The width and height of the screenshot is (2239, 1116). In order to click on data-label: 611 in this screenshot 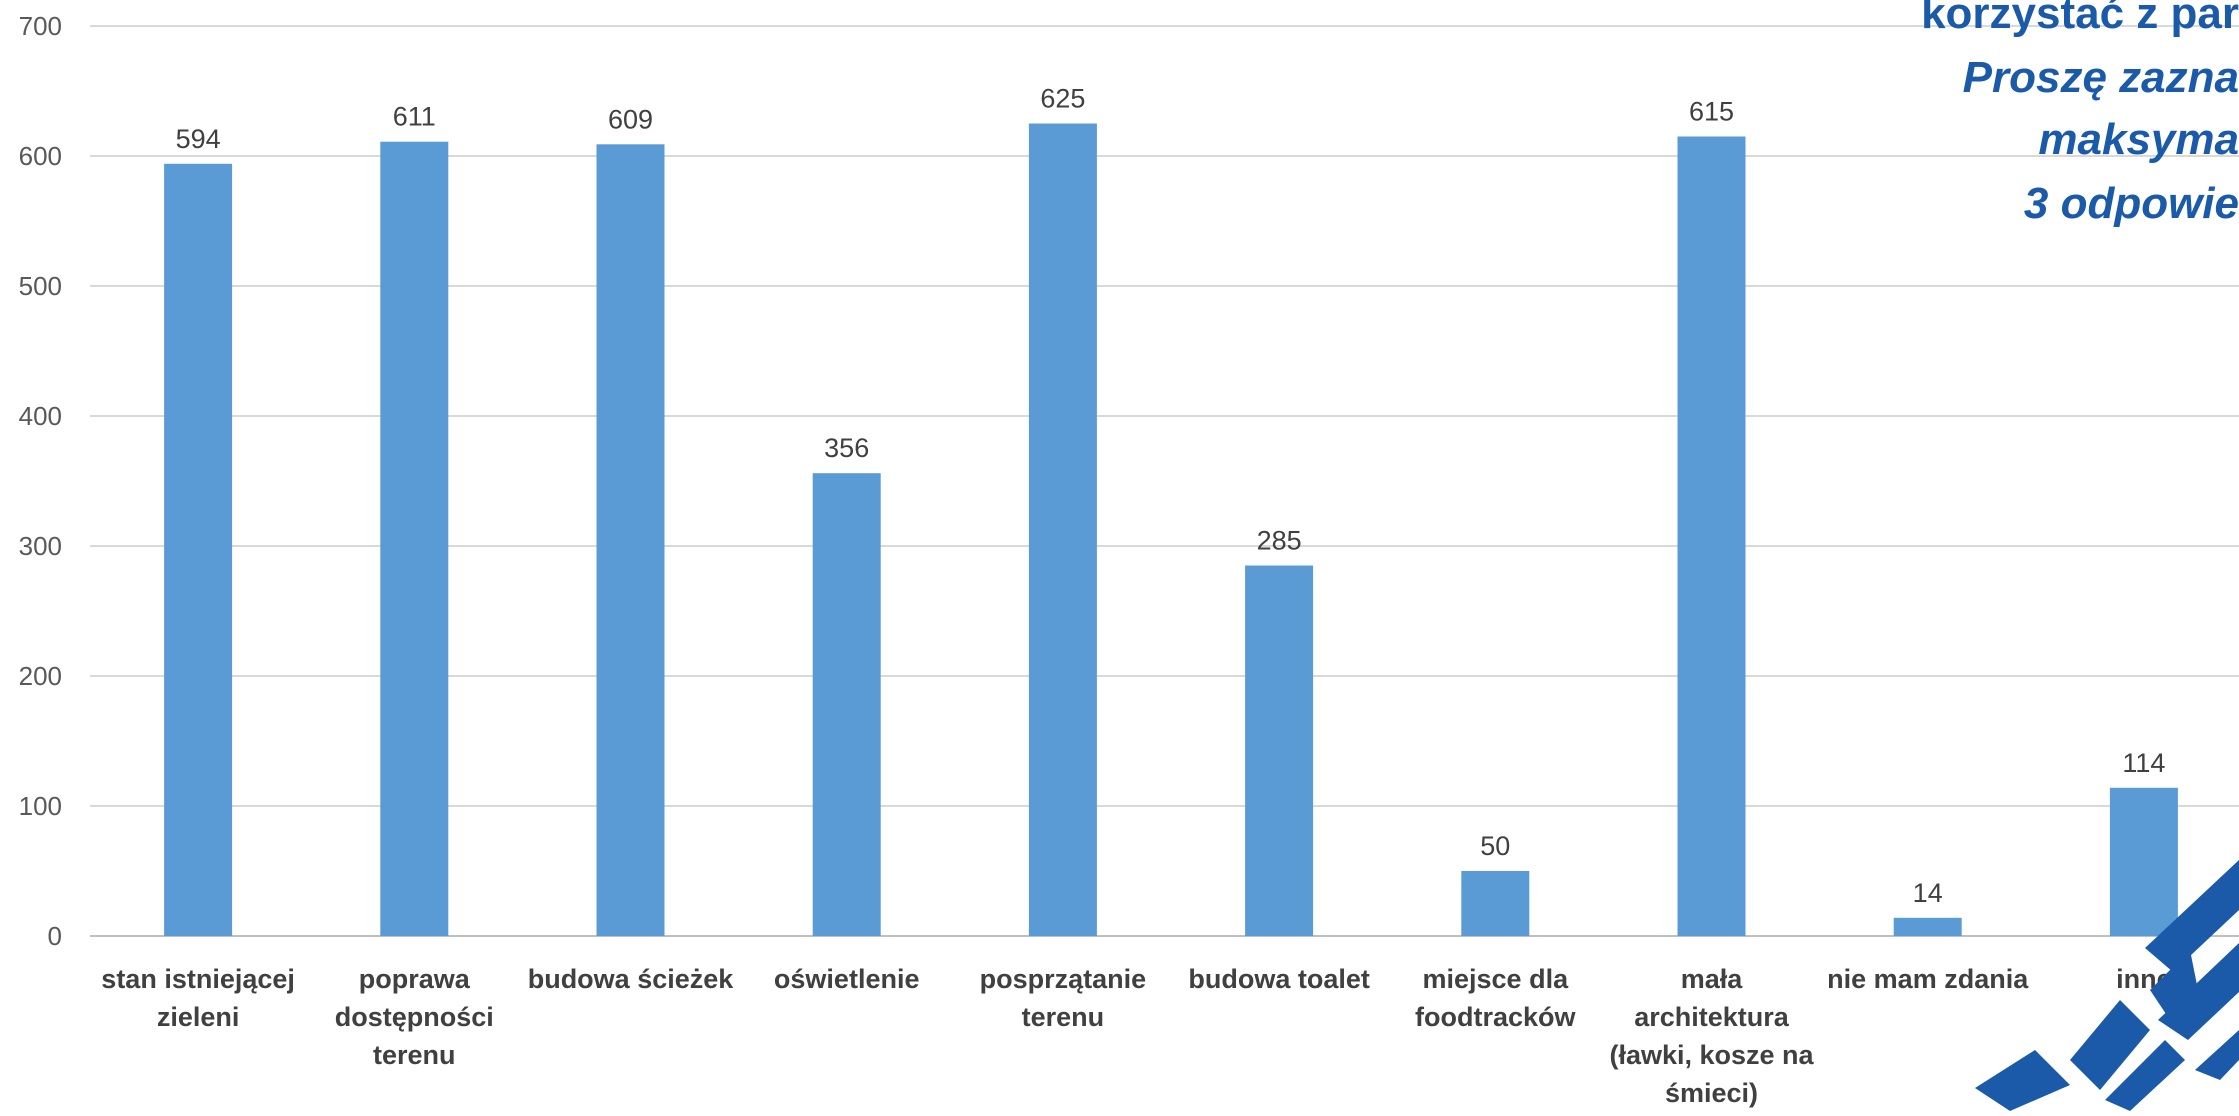, I will do `click(414, 117)`.